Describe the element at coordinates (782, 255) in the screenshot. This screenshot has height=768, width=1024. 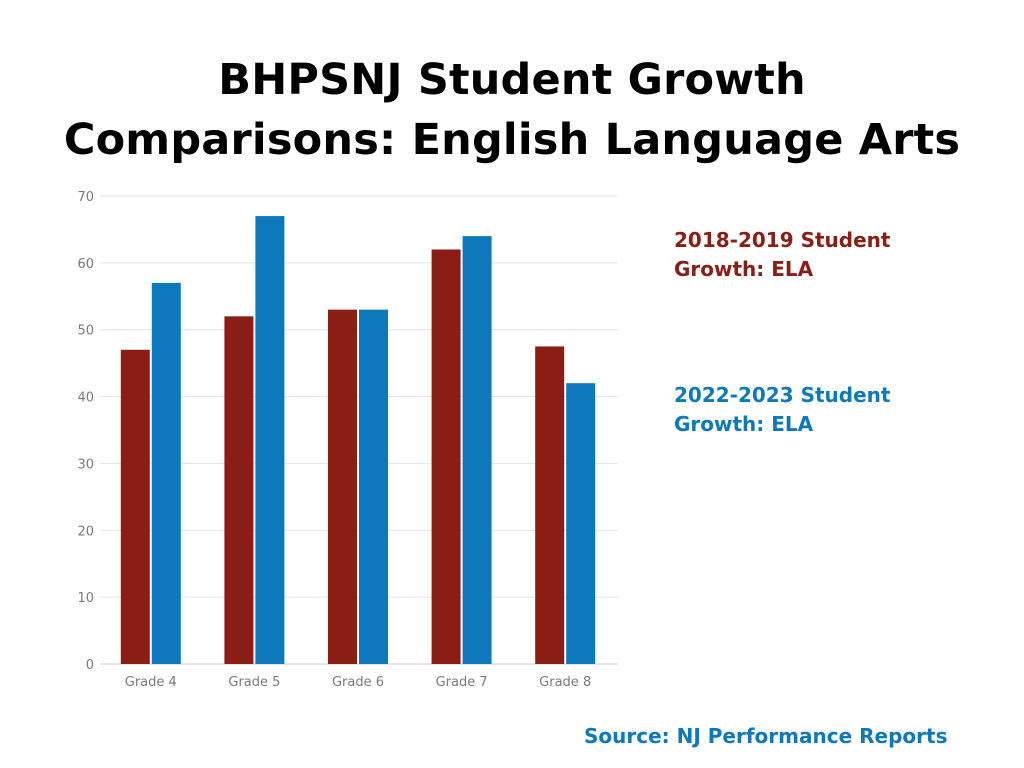
I see `legend-item-2018-2019: 2018-2019 Student Growth: ELA` at that location.